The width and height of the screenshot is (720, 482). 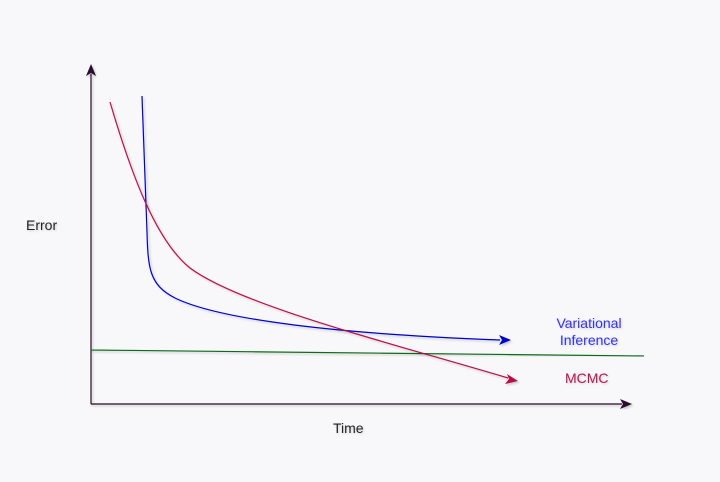 What do you see at coordinates (511, 379) in the screenshot?
I see `mcmc-arrowhead` at bounding box center [511, 379].